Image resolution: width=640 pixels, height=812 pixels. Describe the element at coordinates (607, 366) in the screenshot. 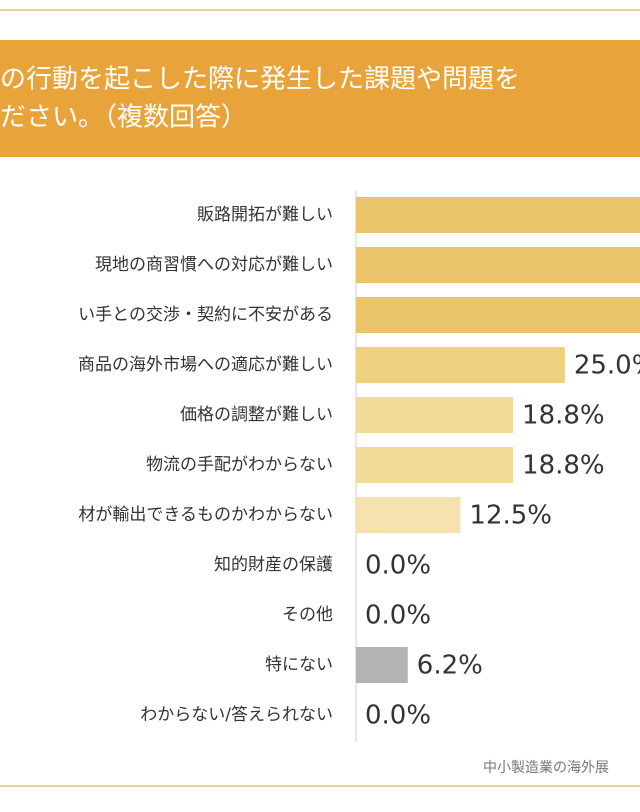

I see `value-label: 25.0%` at that location.